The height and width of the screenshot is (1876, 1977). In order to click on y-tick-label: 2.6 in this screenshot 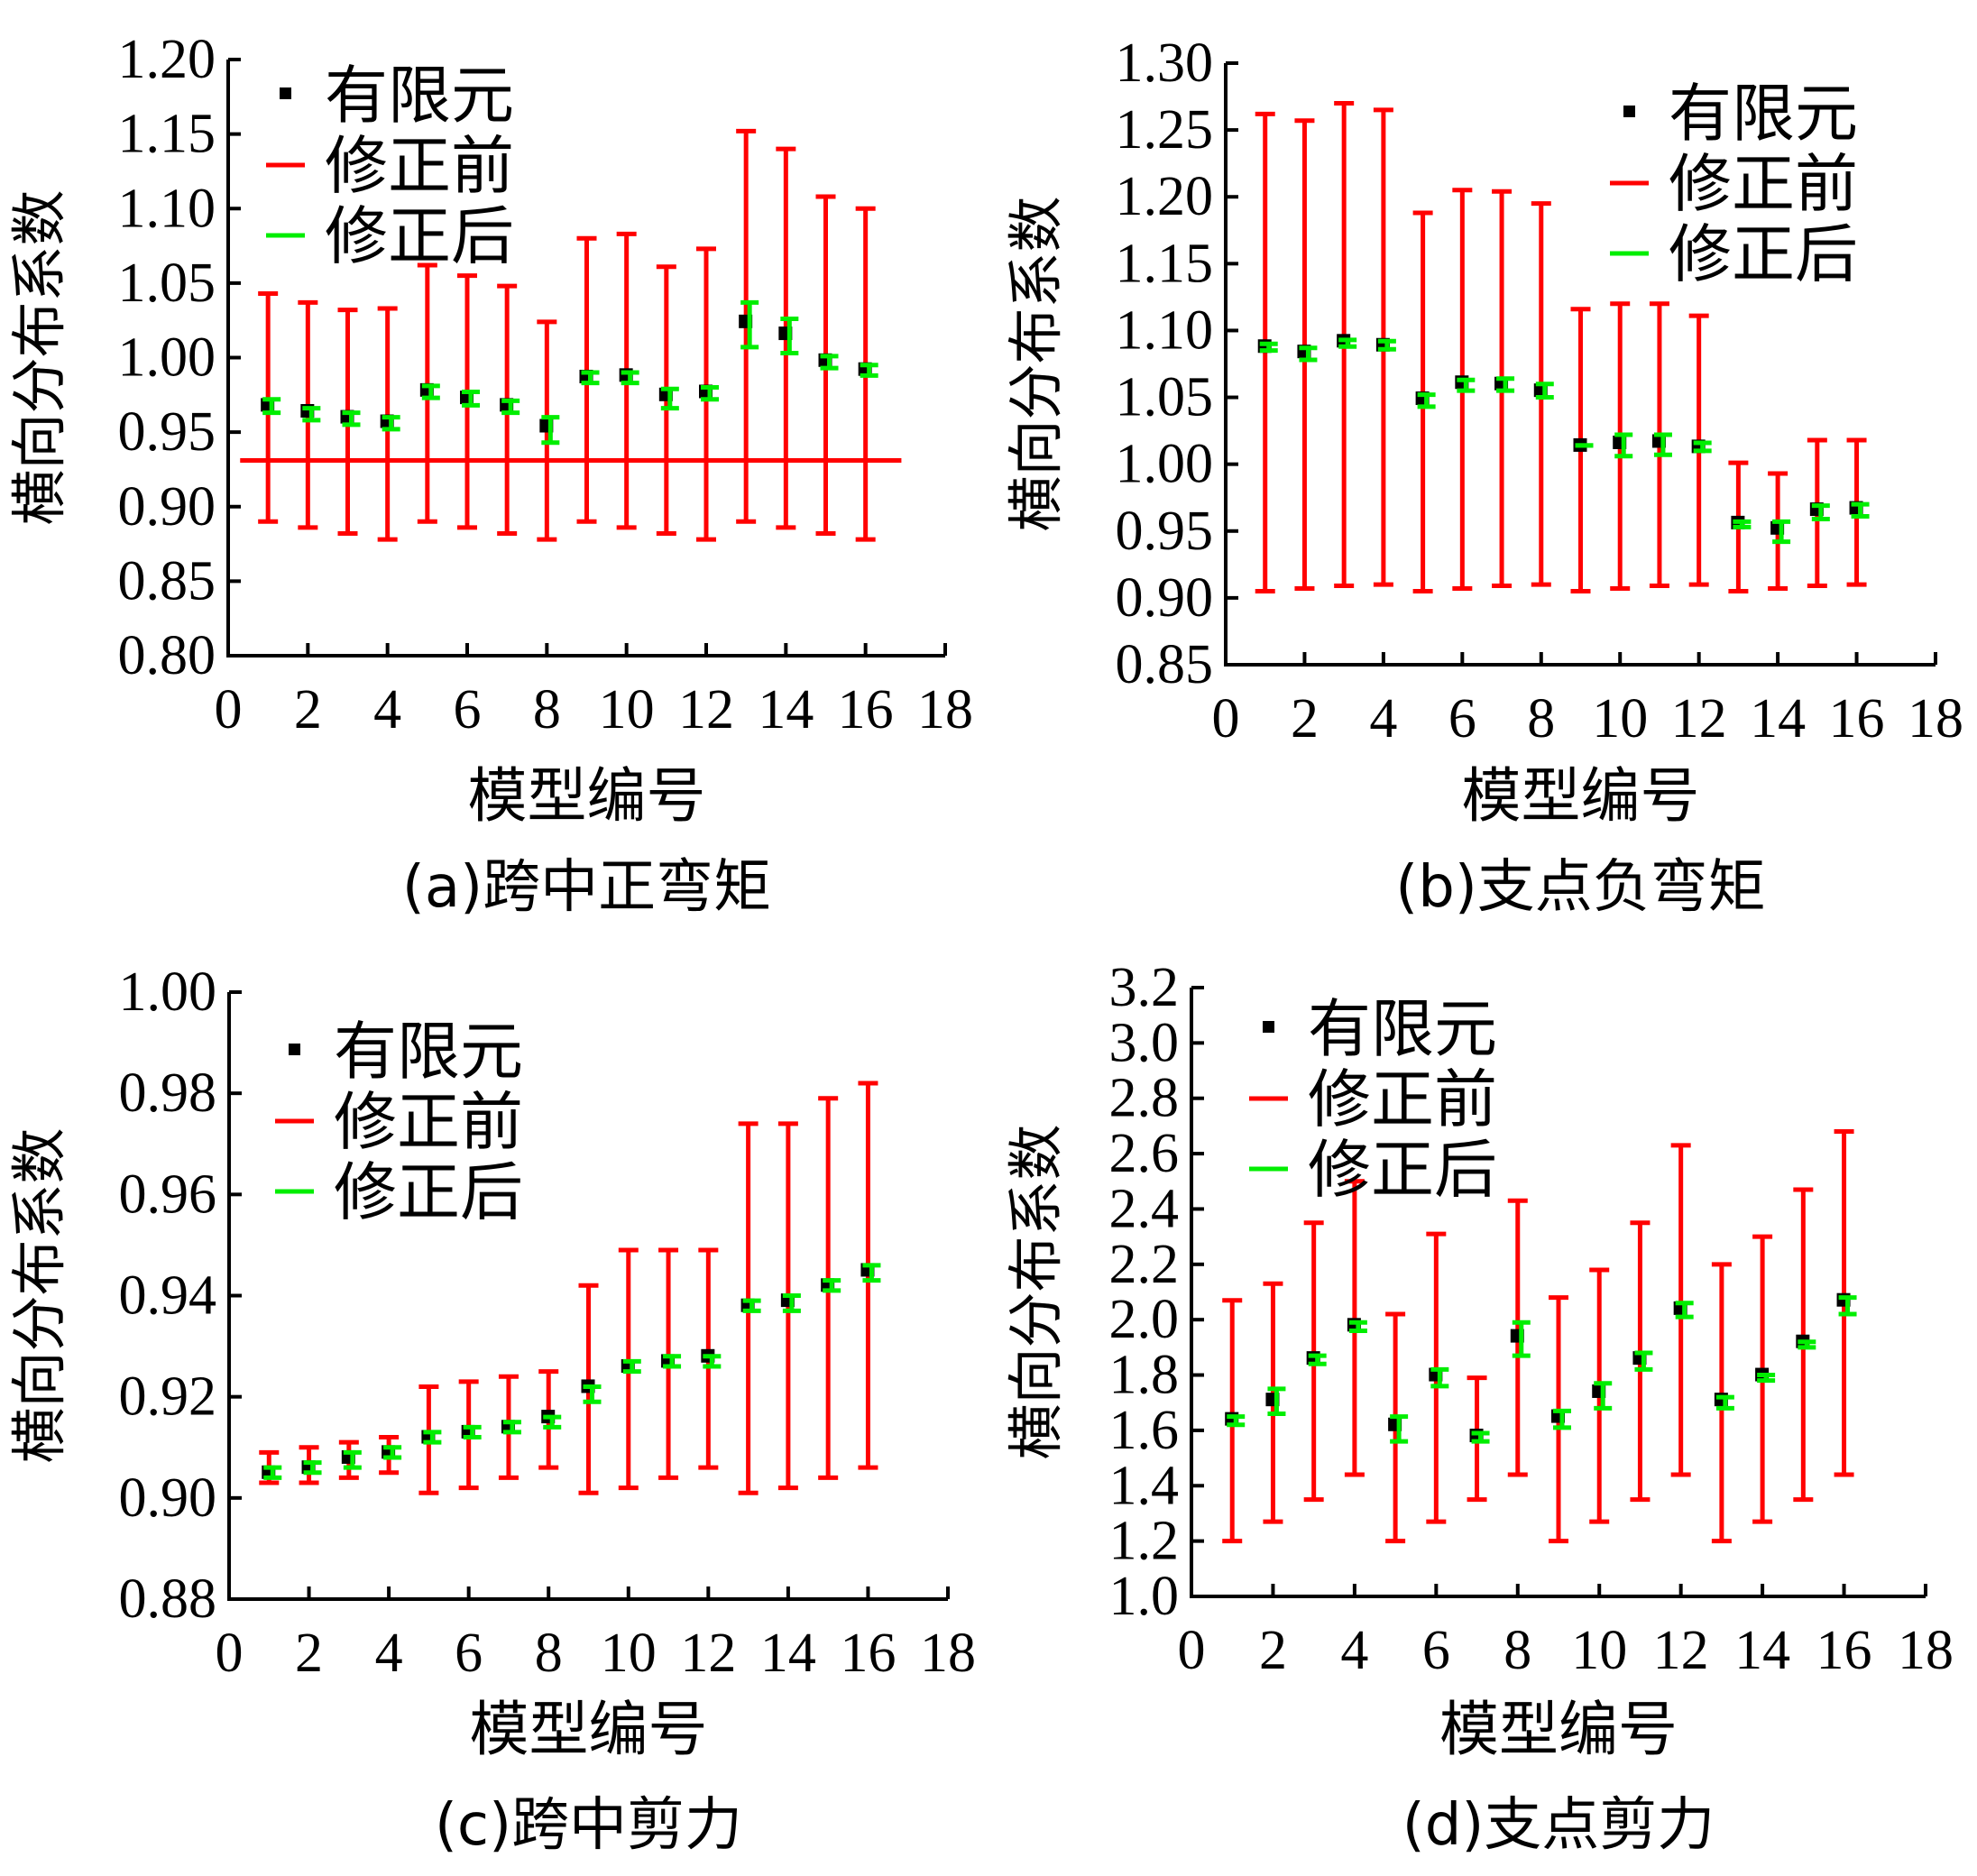, I will do `click(1144, 1153)`.